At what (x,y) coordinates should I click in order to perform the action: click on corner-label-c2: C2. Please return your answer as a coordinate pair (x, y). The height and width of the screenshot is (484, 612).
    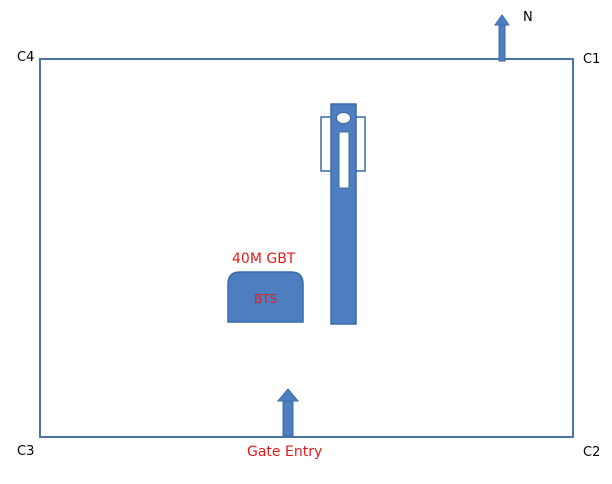
    Looking at the image, I should click on (591, 452).